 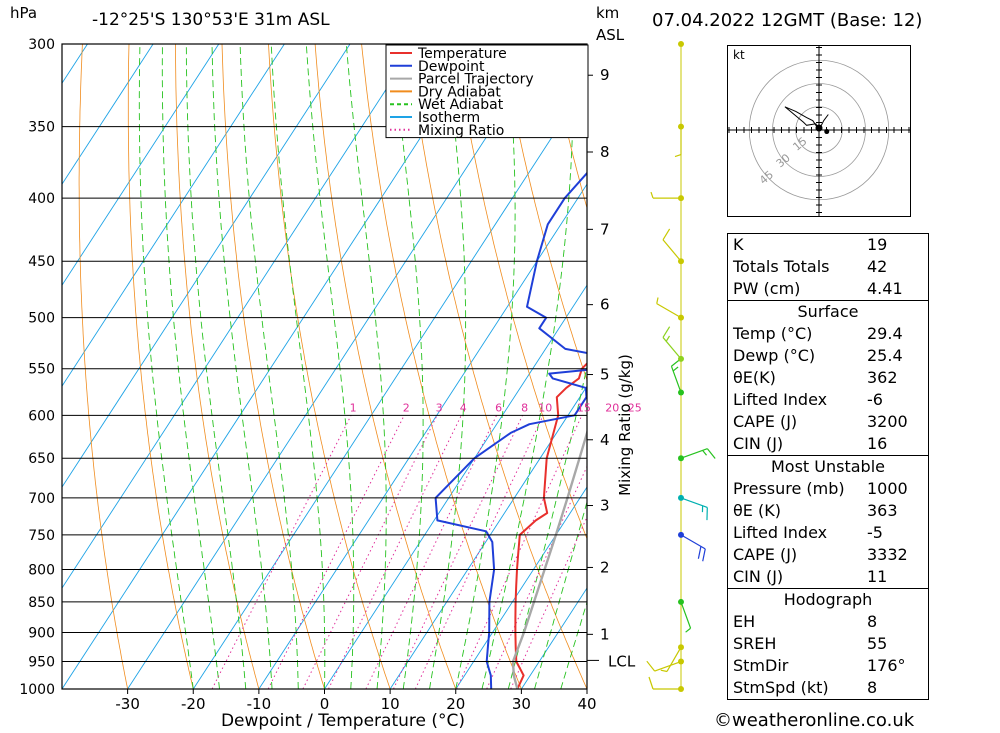 I want to click on surface-label: CIN (J), so click(x=758, y=443).